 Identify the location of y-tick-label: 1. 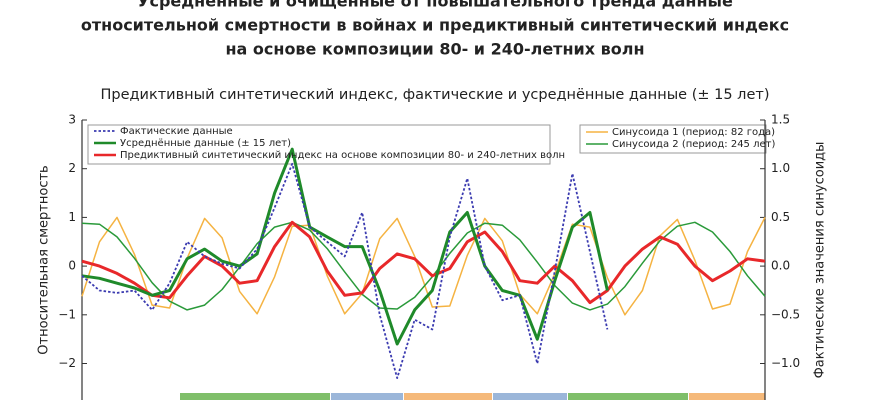
(72, 217).